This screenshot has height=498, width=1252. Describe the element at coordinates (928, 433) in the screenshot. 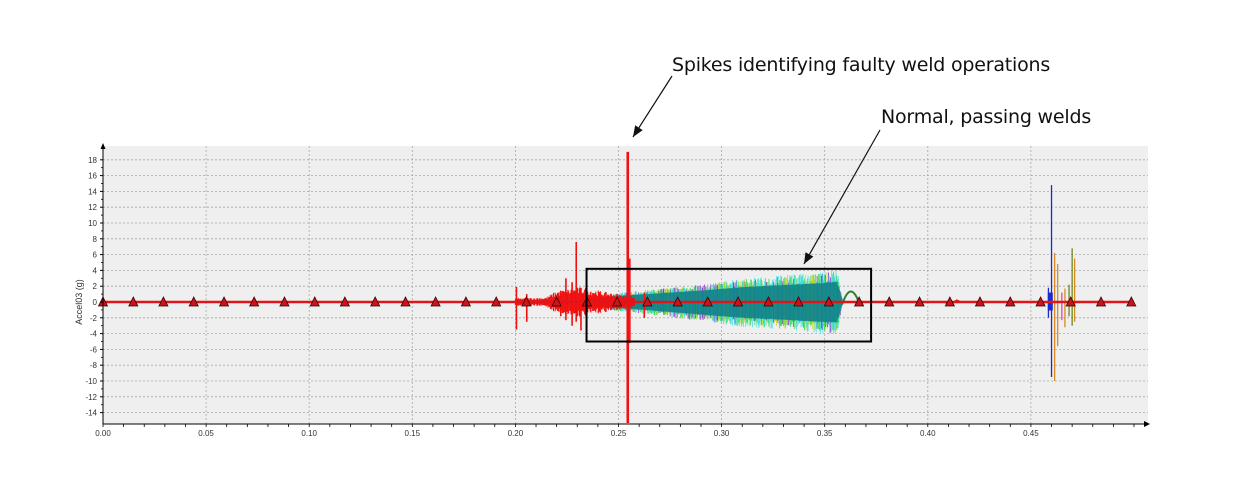

I see `x-tick-label: 0.40` at that location.